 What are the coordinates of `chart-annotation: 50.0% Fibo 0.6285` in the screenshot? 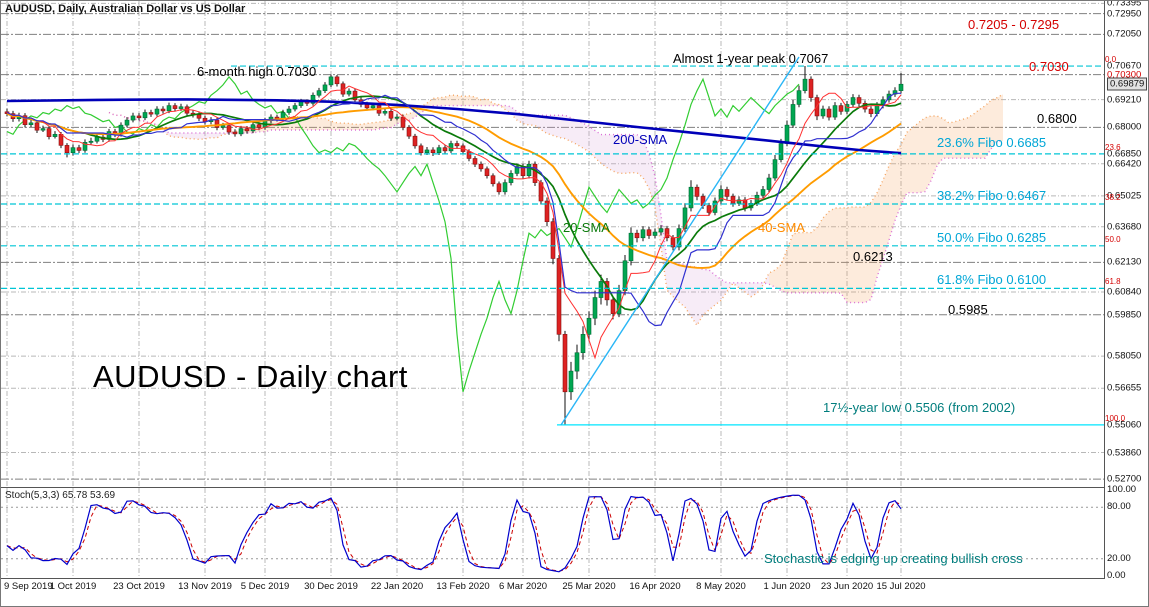 It's located at (992, 237).